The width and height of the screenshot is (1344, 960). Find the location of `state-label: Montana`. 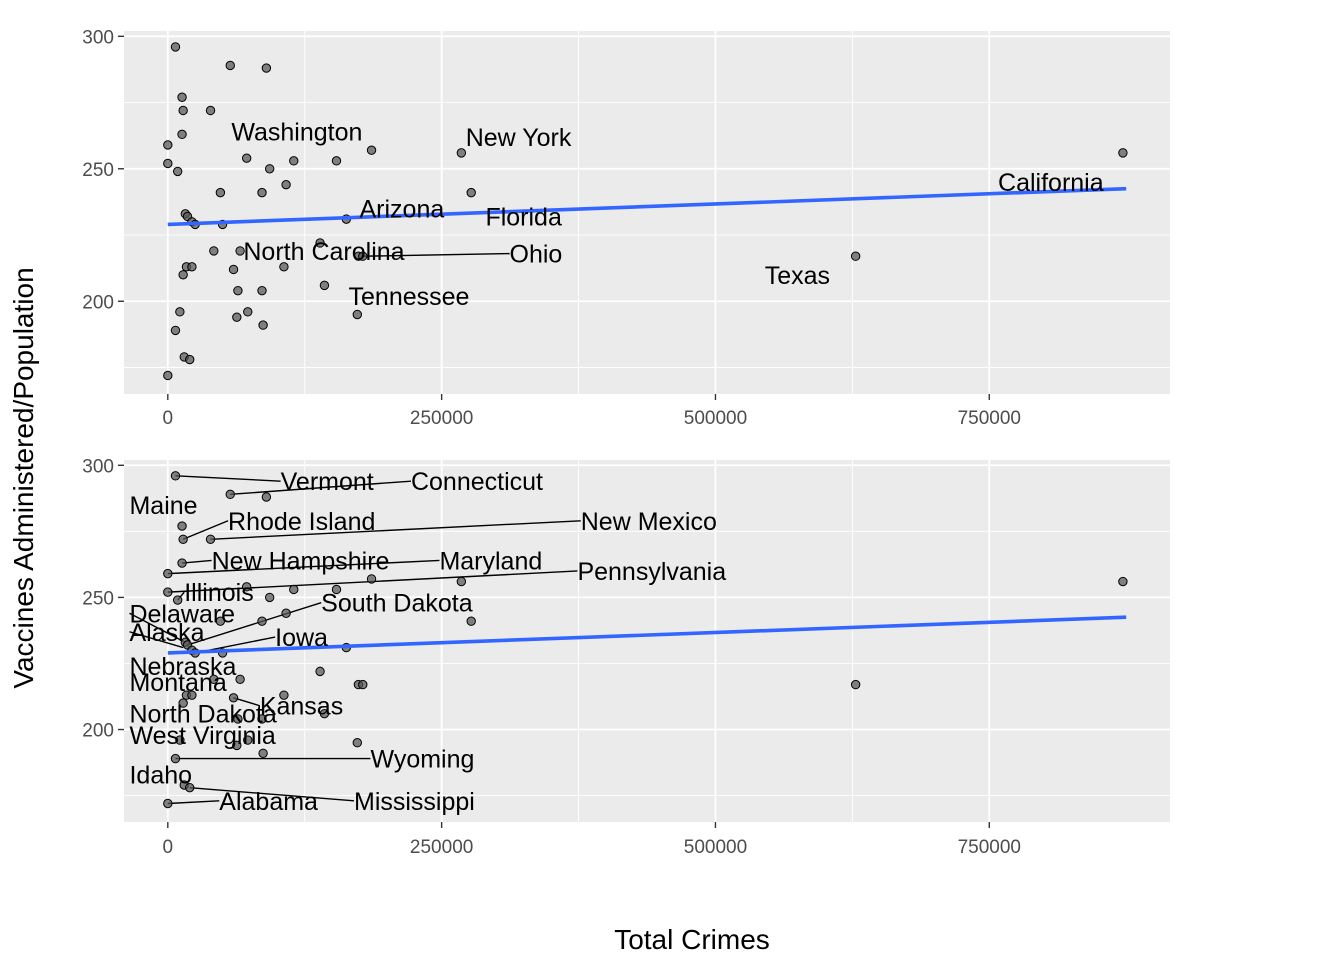

state-label: Montana is located at coordinates (177, 683).